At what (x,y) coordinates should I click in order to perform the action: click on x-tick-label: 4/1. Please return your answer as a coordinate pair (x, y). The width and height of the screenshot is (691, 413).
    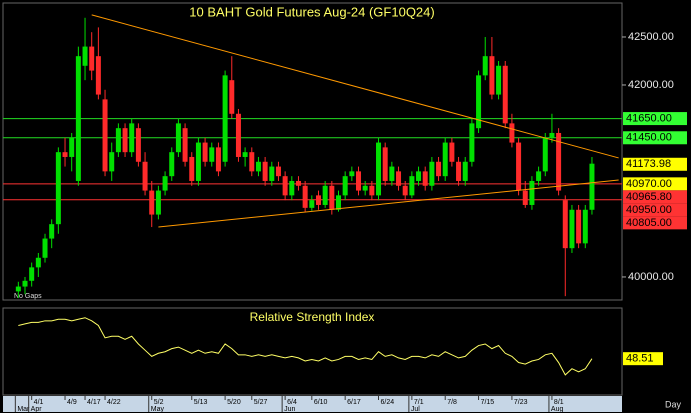
    Looking at the image, I should click on (39, 402).